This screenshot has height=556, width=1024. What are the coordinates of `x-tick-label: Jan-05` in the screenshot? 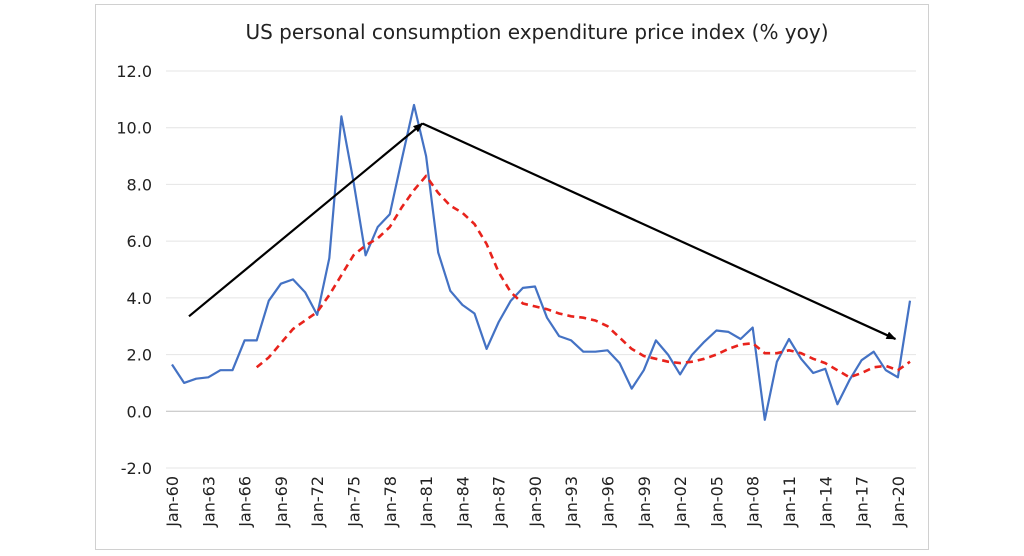 It's located at (716, 502).